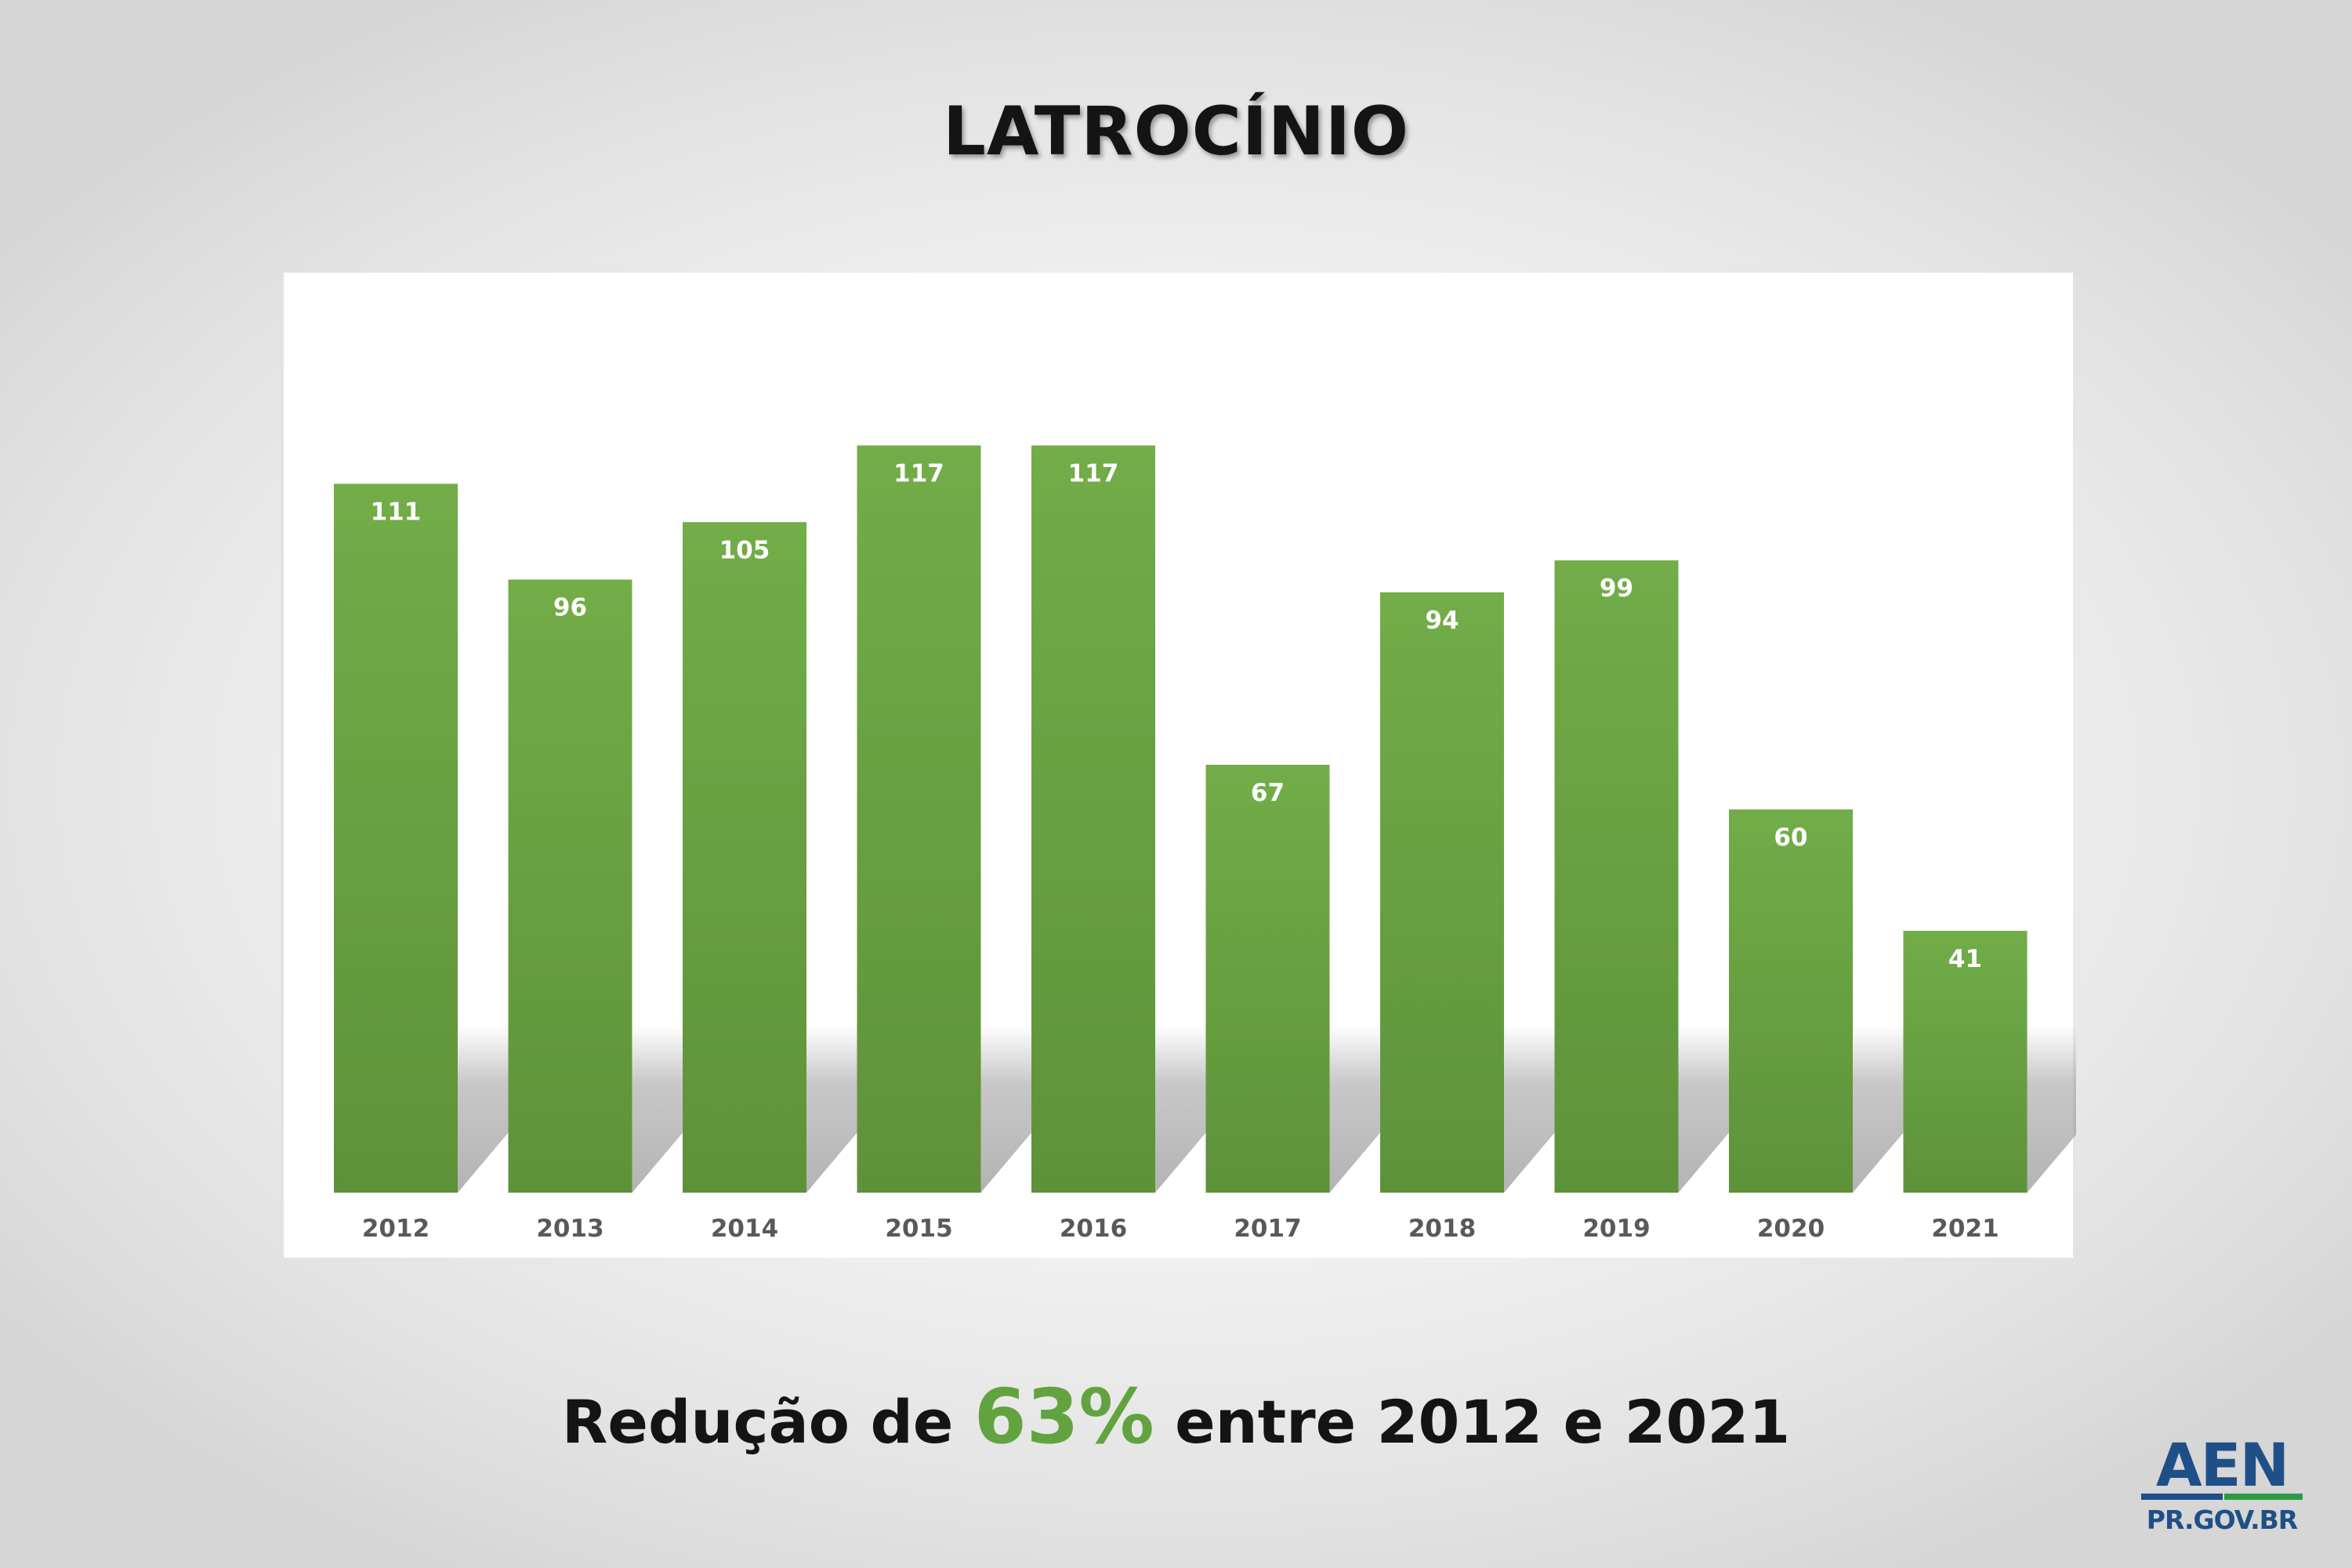 The width and height of the screenshot is (2352, 1568). I want to click on x-tick-2014: 2014, so click(745, 1229).